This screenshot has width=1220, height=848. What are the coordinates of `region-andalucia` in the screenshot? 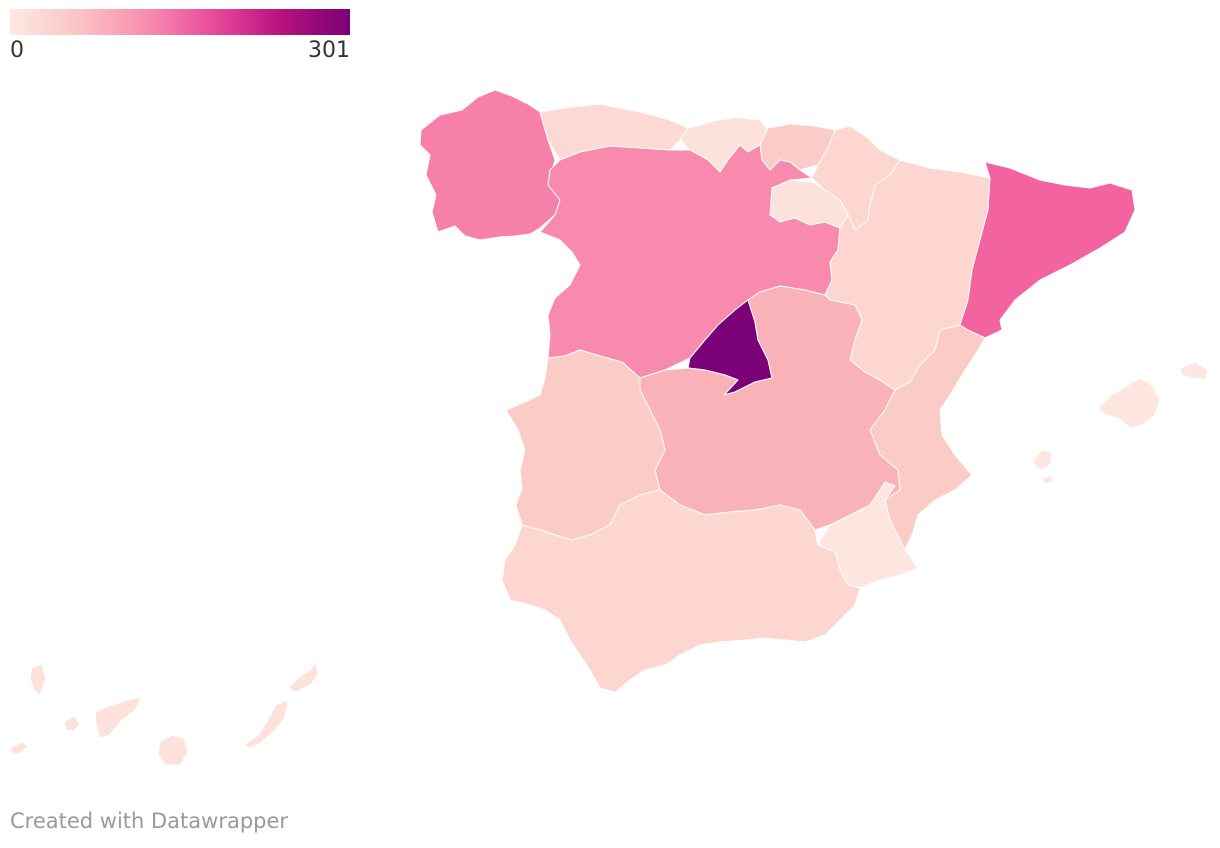 It's located at (681, 591).